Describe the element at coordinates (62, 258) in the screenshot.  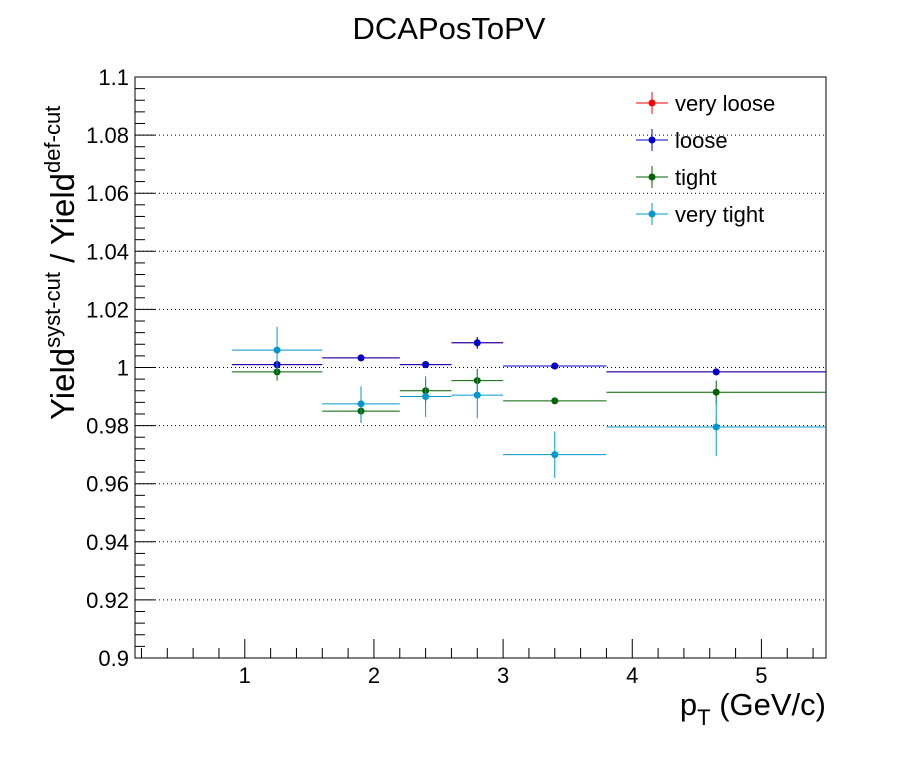
I see `y-label-sep: /` at that location.